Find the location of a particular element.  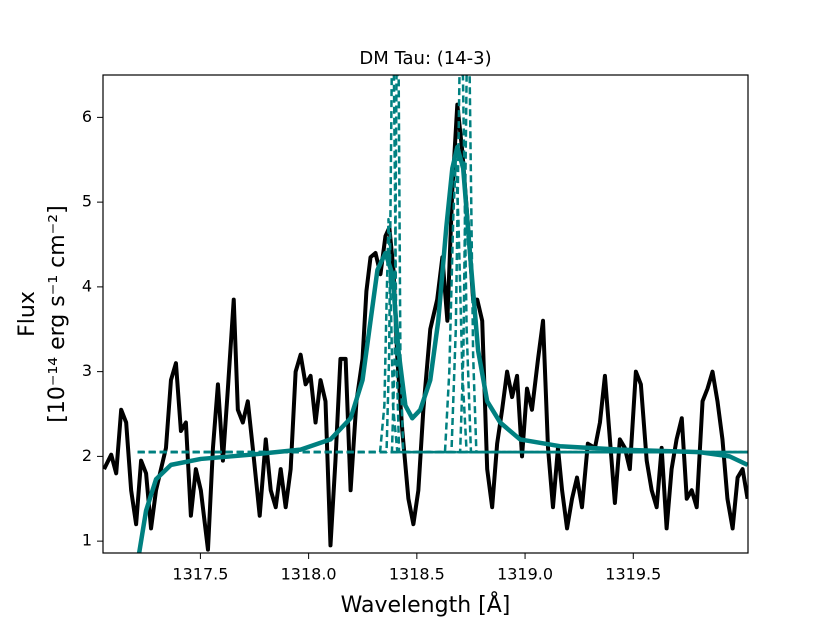

y-tick-label: 6 is located at coordinates (87, 116).